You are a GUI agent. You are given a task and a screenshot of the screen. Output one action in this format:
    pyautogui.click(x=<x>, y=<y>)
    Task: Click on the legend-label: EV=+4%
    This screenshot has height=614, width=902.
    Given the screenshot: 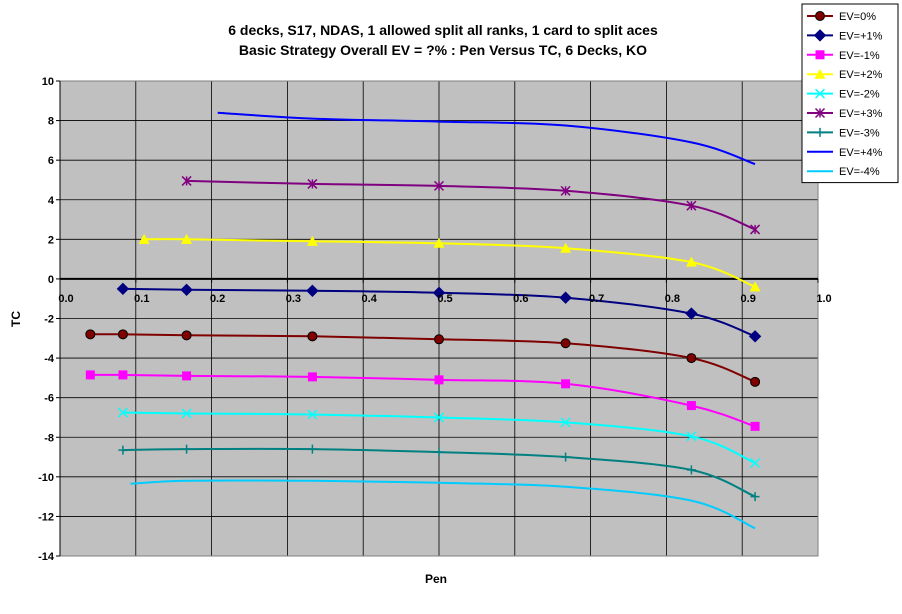 What is the action you would take?
    pyautogui.click(x=861, y=153)
    